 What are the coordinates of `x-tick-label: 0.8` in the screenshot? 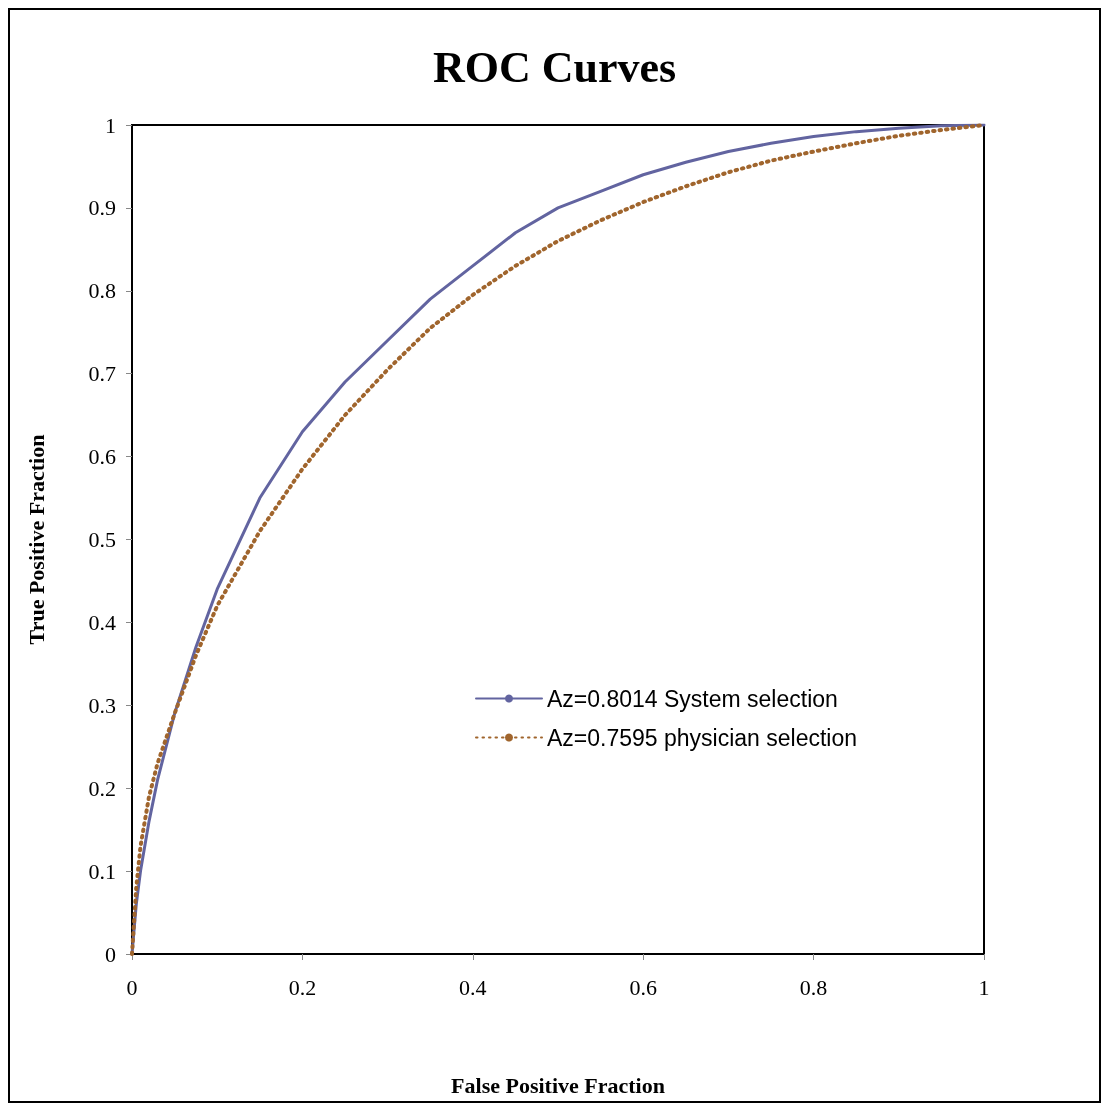 It's located at (813, 987).